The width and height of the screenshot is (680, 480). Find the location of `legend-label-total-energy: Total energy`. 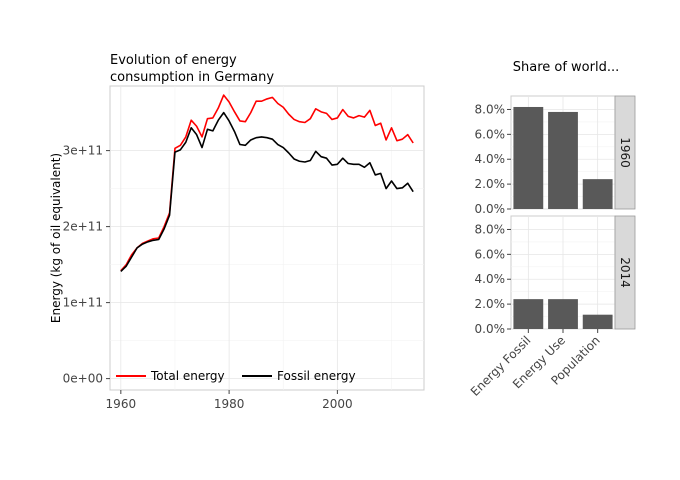

legend-label-total-energy: Total energy is located at coordinates (187, 376).